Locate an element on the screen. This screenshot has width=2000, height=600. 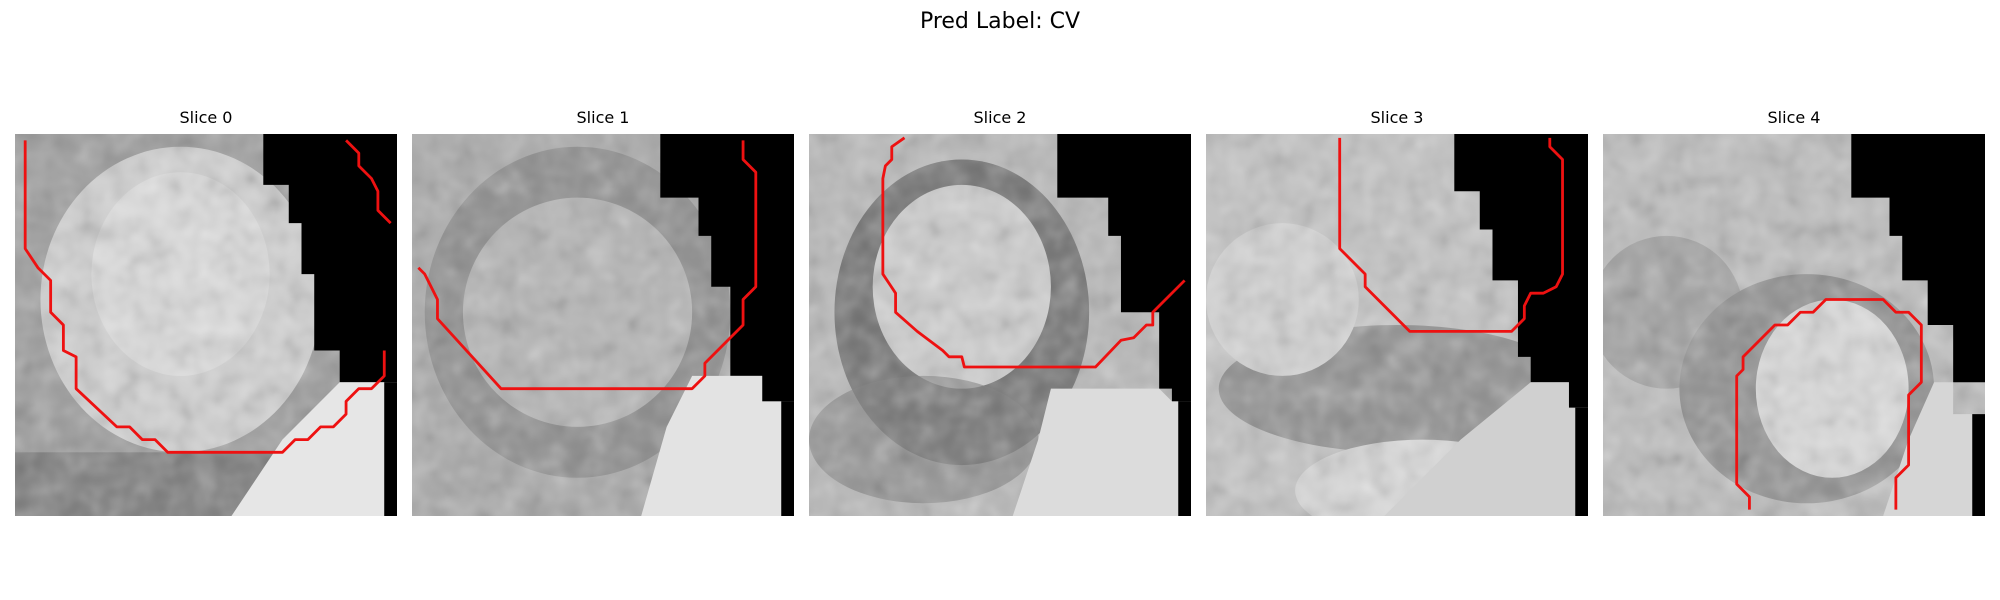
figure-title: Pred Label: CV is located at coordinates (1000, 21).